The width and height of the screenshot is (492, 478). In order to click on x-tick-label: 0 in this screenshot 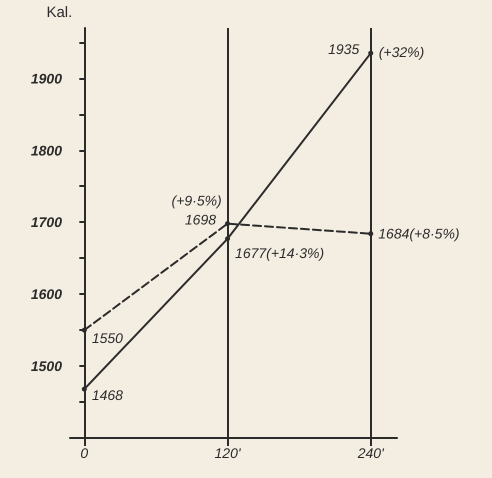, I will do `click(84, 453)`.